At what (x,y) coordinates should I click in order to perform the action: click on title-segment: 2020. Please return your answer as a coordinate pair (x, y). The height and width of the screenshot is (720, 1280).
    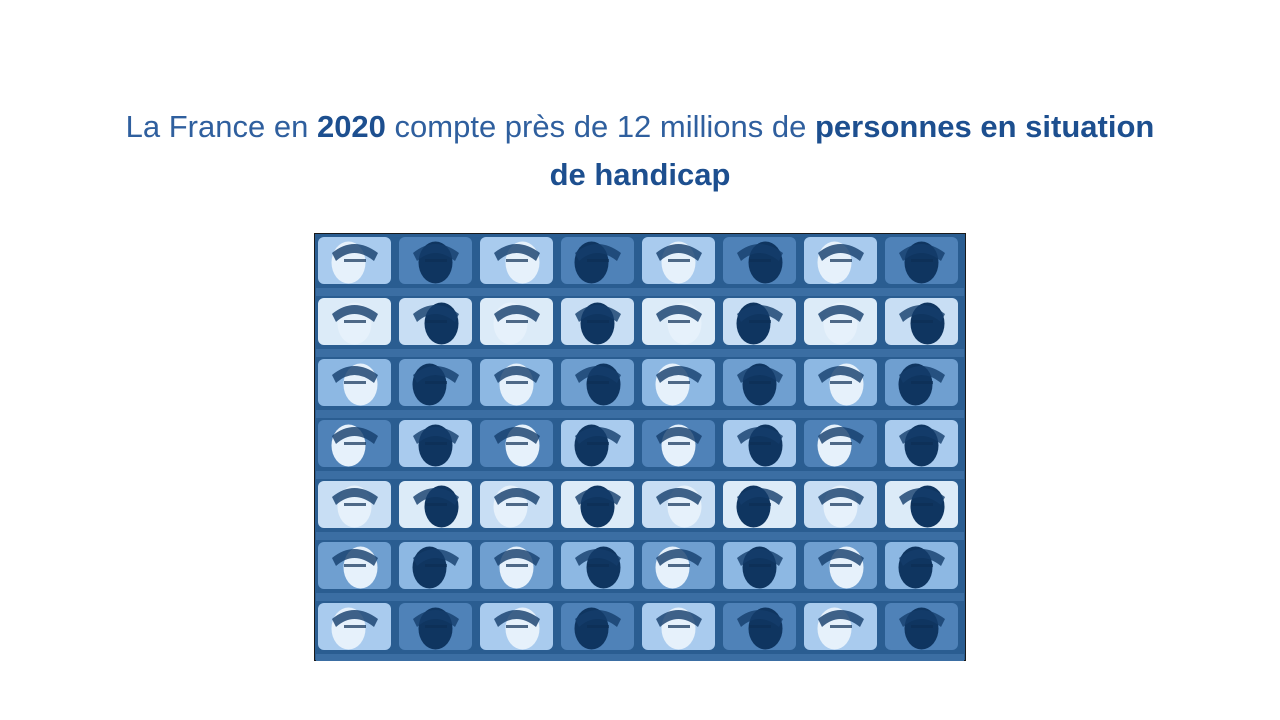
    Looking at the image, I should click on (351, 126).